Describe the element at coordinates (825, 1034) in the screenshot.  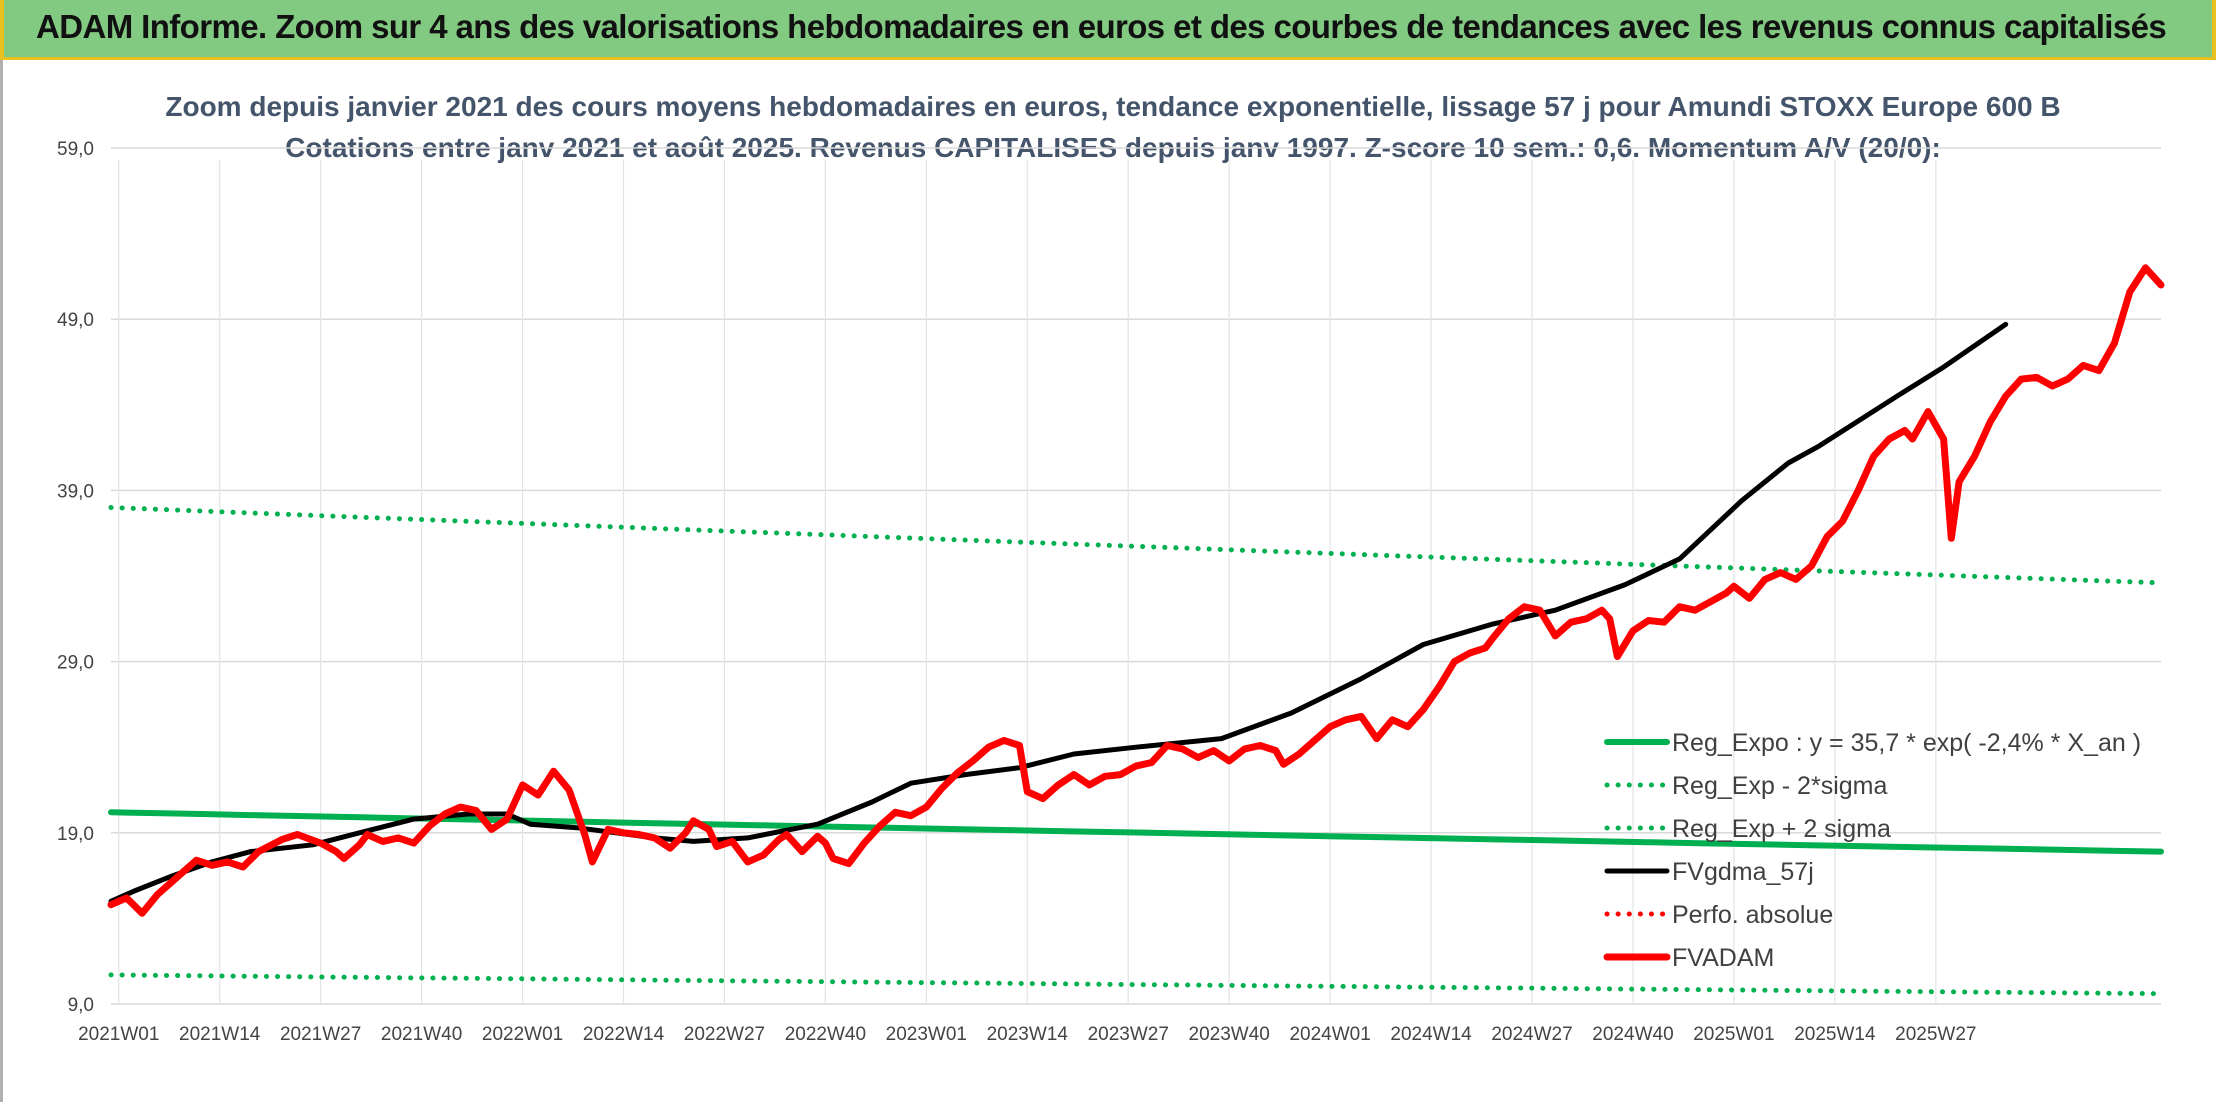
I see `x-tick-label: 2022W40` at that location.